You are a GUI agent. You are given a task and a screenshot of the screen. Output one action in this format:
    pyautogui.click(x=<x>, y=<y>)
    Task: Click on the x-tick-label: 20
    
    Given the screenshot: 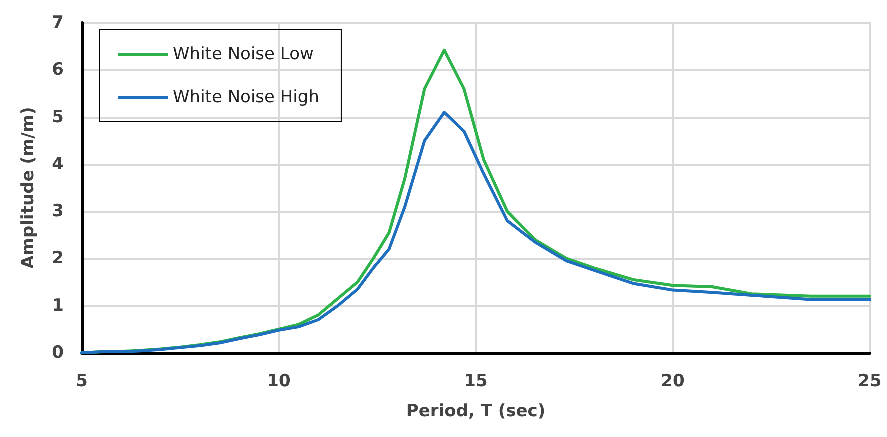 What is the action you would take?
    pyautogui.click(x=673, y=382)
    